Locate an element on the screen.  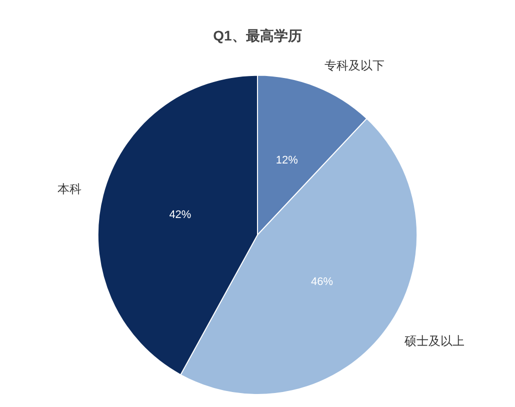
data-label: 42% is located at coordinates (180, 215).